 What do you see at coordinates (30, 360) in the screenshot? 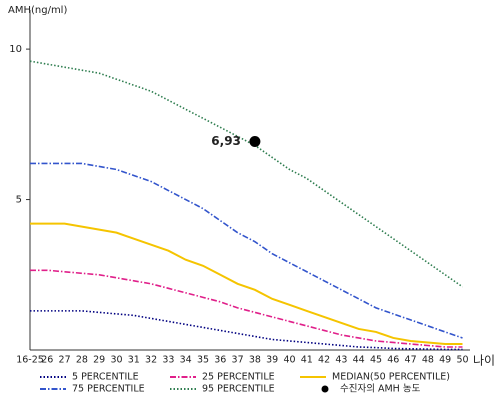
I see `x-tick-label: 16-25` at bounding box center [30, 360].